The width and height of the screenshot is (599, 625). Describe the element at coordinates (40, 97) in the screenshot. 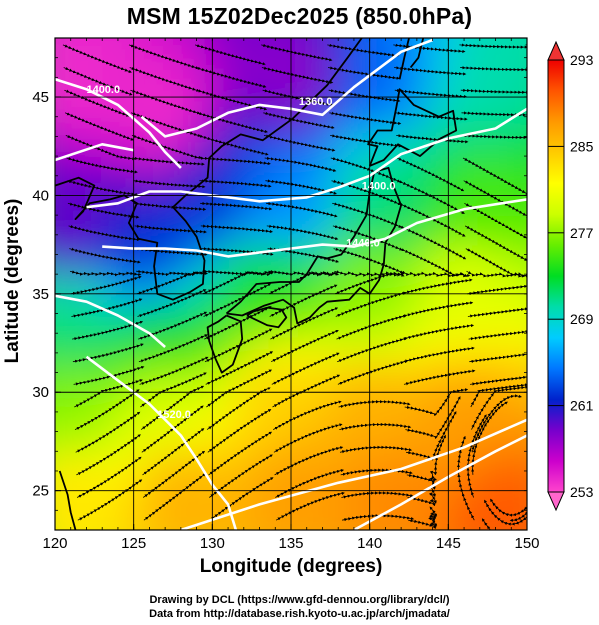

I see `y-tick-label: 45` at that location.